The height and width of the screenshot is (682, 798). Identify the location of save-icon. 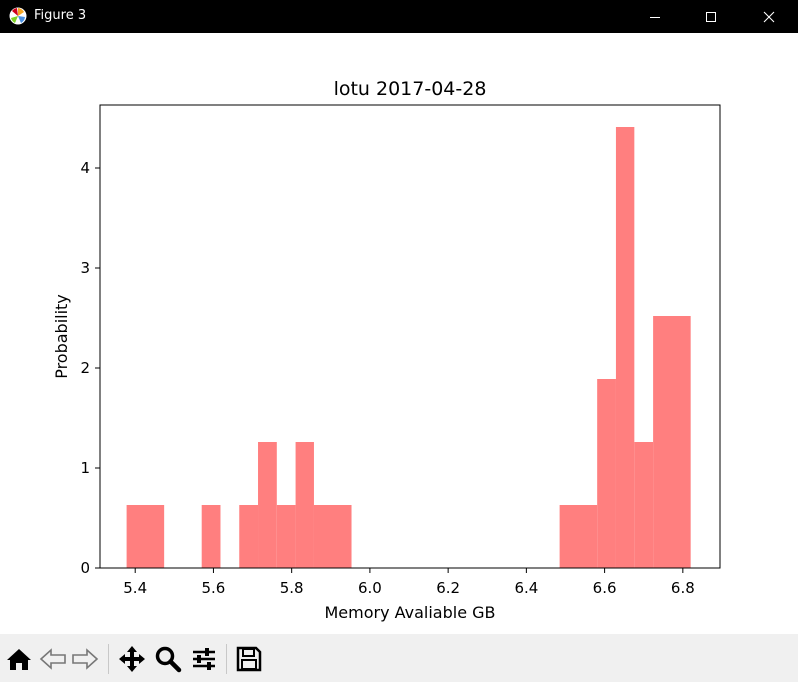
(249, 659).